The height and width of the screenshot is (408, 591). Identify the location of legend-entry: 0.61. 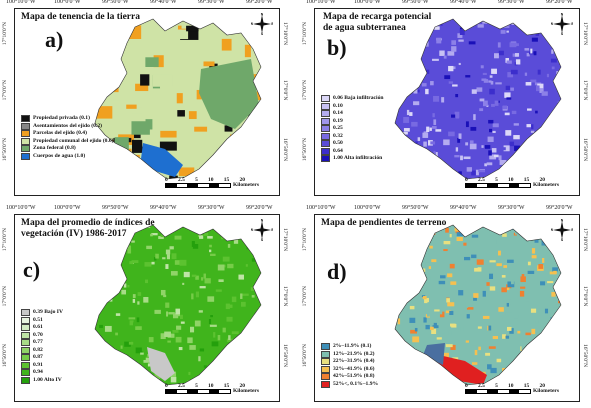
(42, 328).